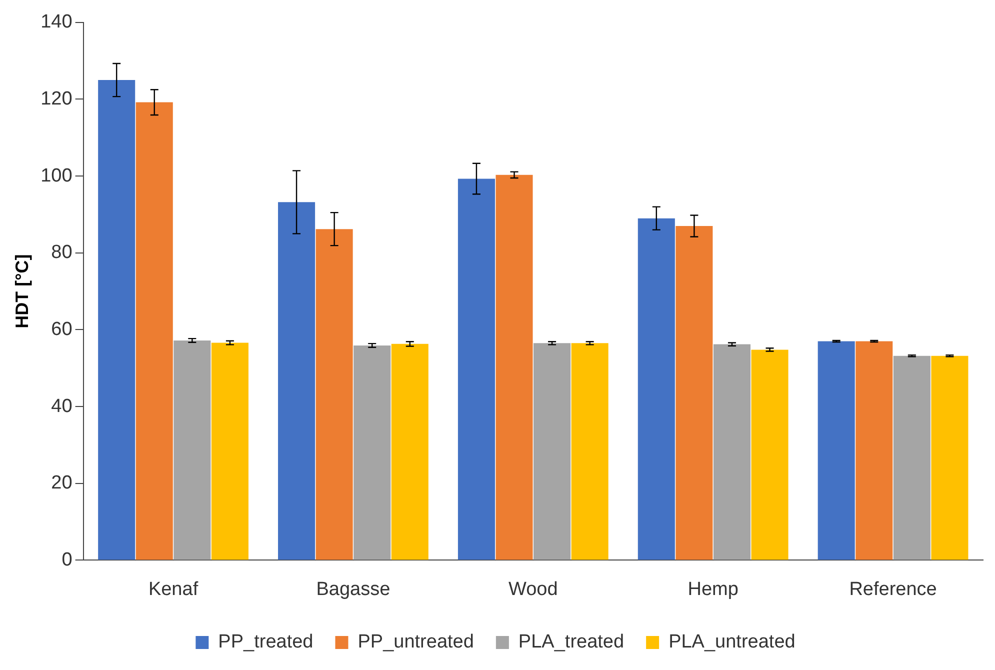 This screenshot has height=670, width=995. Describe the element at coordinates (533, 589) in the screenshot. I see `x-tick-label: Wood` at that location.